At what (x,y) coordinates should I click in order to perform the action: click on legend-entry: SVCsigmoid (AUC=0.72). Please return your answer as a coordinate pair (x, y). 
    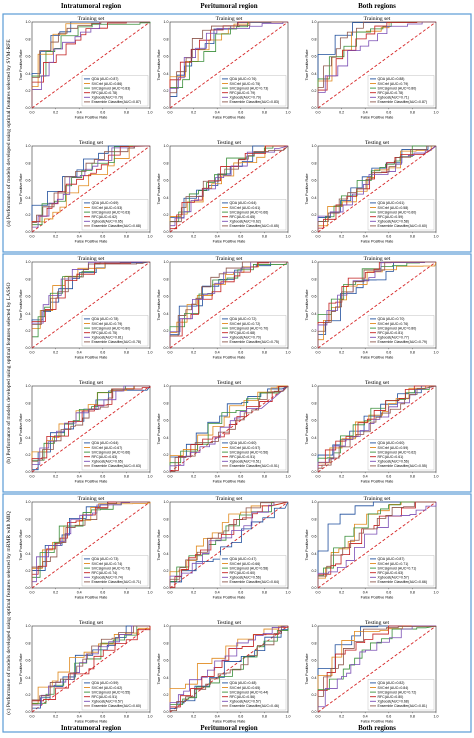
    Looking at the image, I should click on (397, 692).